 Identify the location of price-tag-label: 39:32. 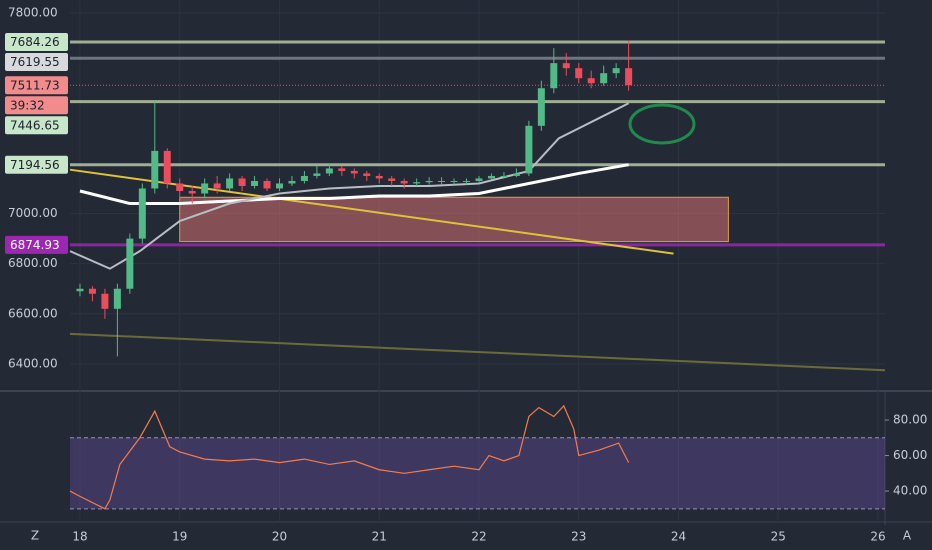
(27, 105).